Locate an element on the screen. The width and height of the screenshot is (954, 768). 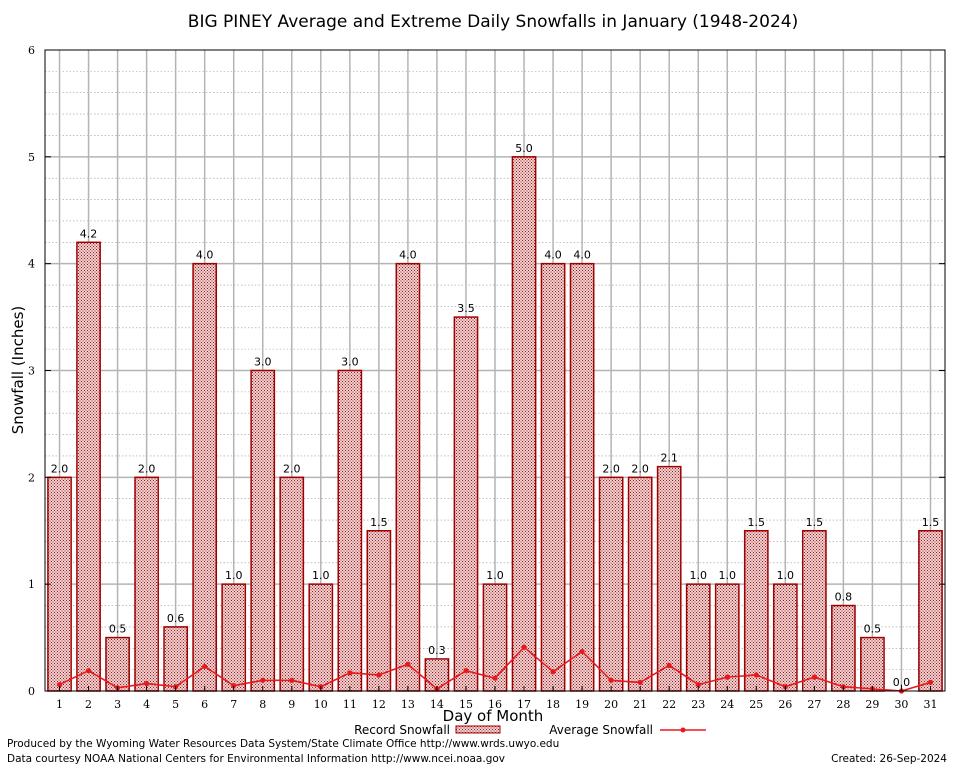
bar-label-day-14: 0.3 is located at coordinates (437, 650).